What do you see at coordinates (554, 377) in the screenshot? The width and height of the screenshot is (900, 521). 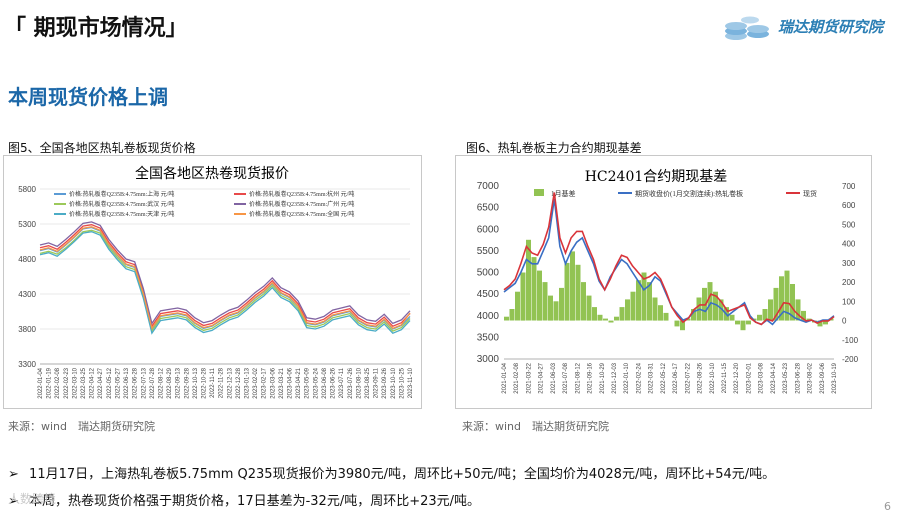 I see `x-tick-label: 2021-06-03` at bounding box center [554, 377].